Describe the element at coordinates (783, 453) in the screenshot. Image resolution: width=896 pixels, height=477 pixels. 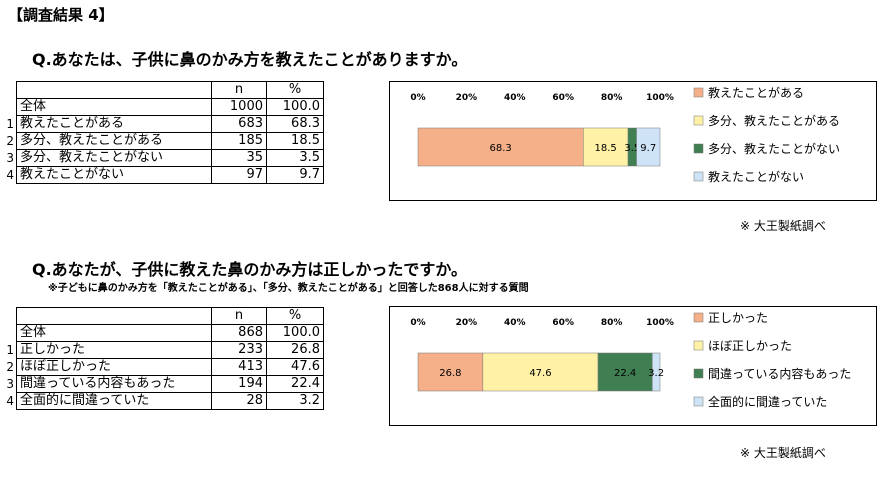
I see `credit-2: ※ 大王製紙調べ` at that location.